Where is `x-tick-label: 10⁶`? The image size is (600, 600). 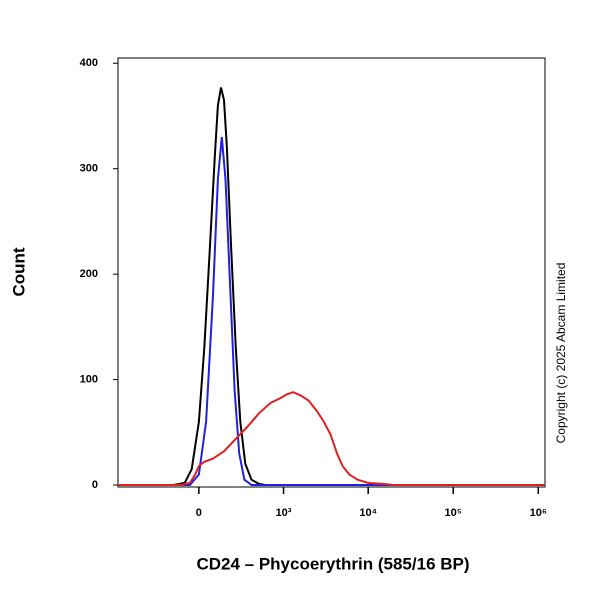 x-tick-label: 10⁶ is located at coordinates (538, 513).